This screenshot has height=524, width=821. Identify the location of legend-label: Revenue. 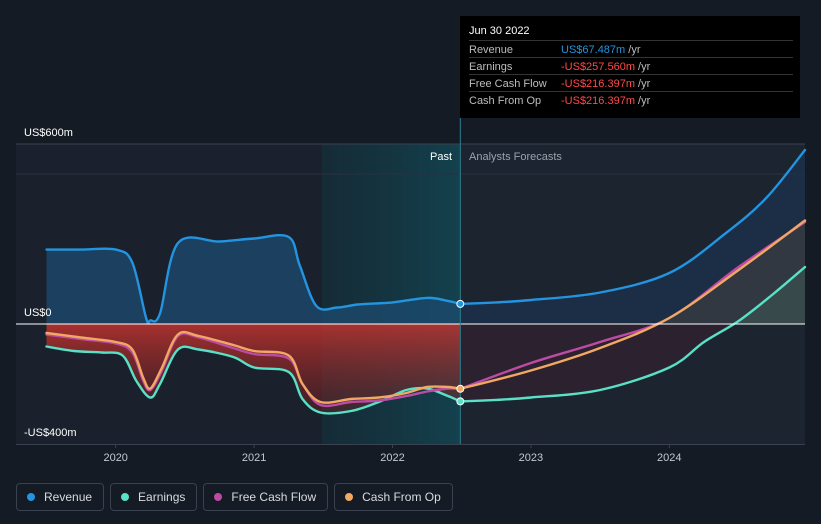
(68, 497).